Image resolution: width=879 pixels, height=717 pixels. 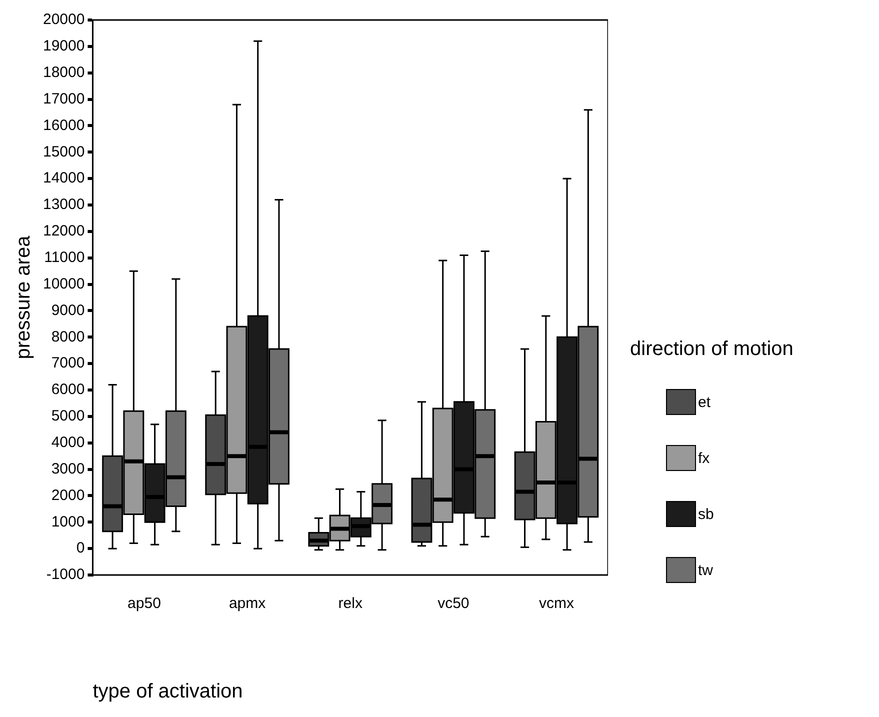 I want to click on y-tick-label: -1000, so click(x=65, y=575).